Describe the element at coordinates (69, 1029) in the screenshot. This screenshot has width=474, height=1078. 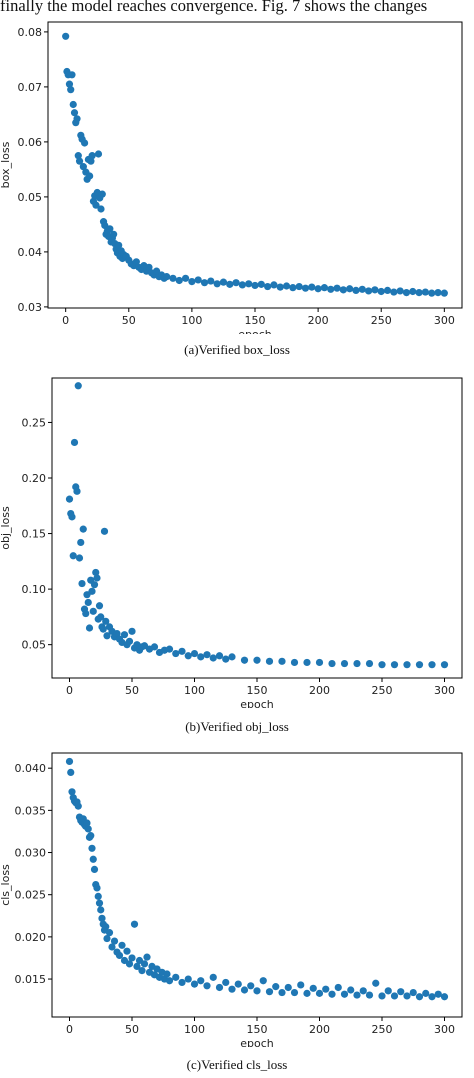
I see `x-tick-label: 0` at that location.